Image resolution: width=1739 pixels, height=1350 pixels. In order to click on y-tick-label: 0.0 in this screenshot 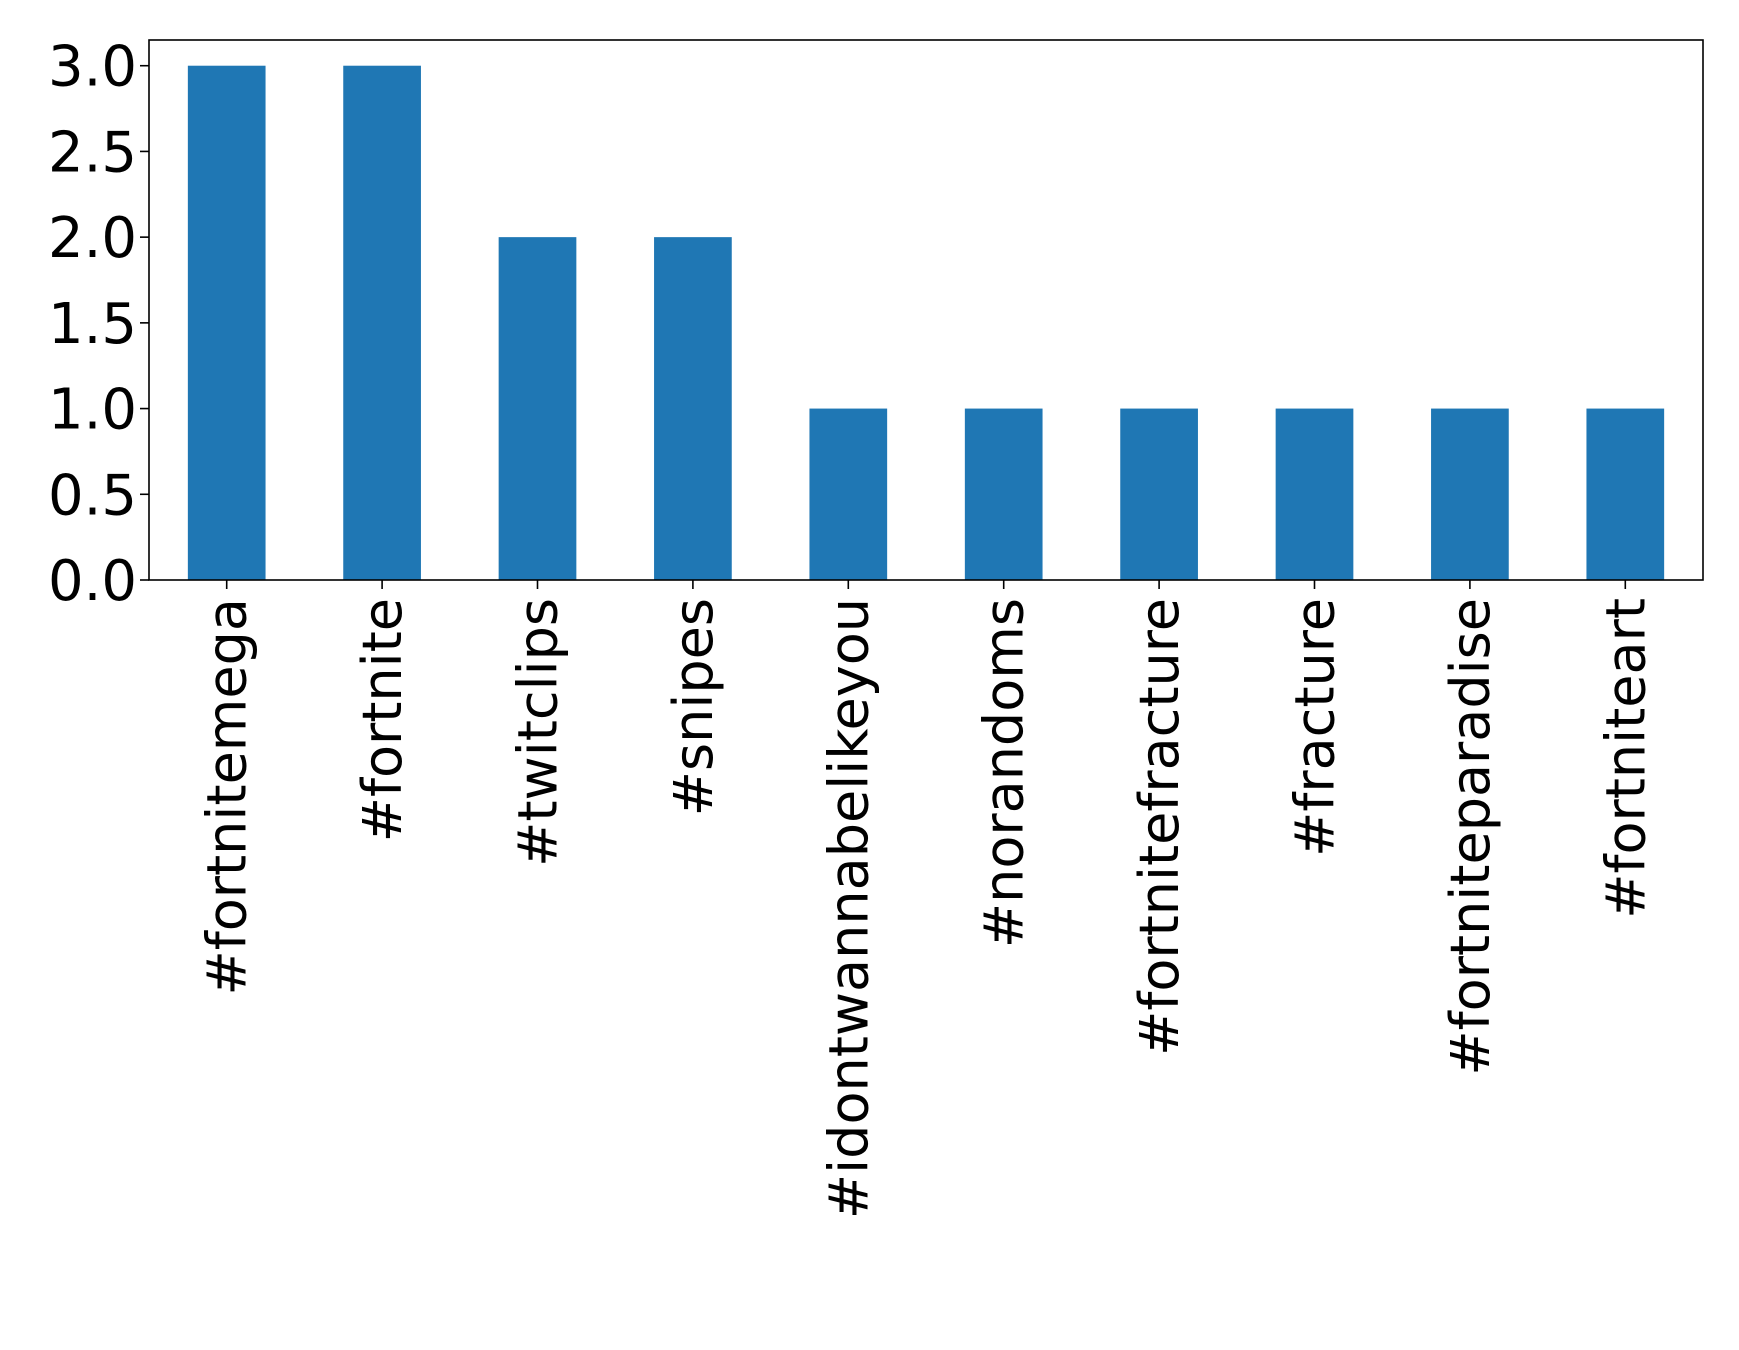, I will do `click(92, 581)`.